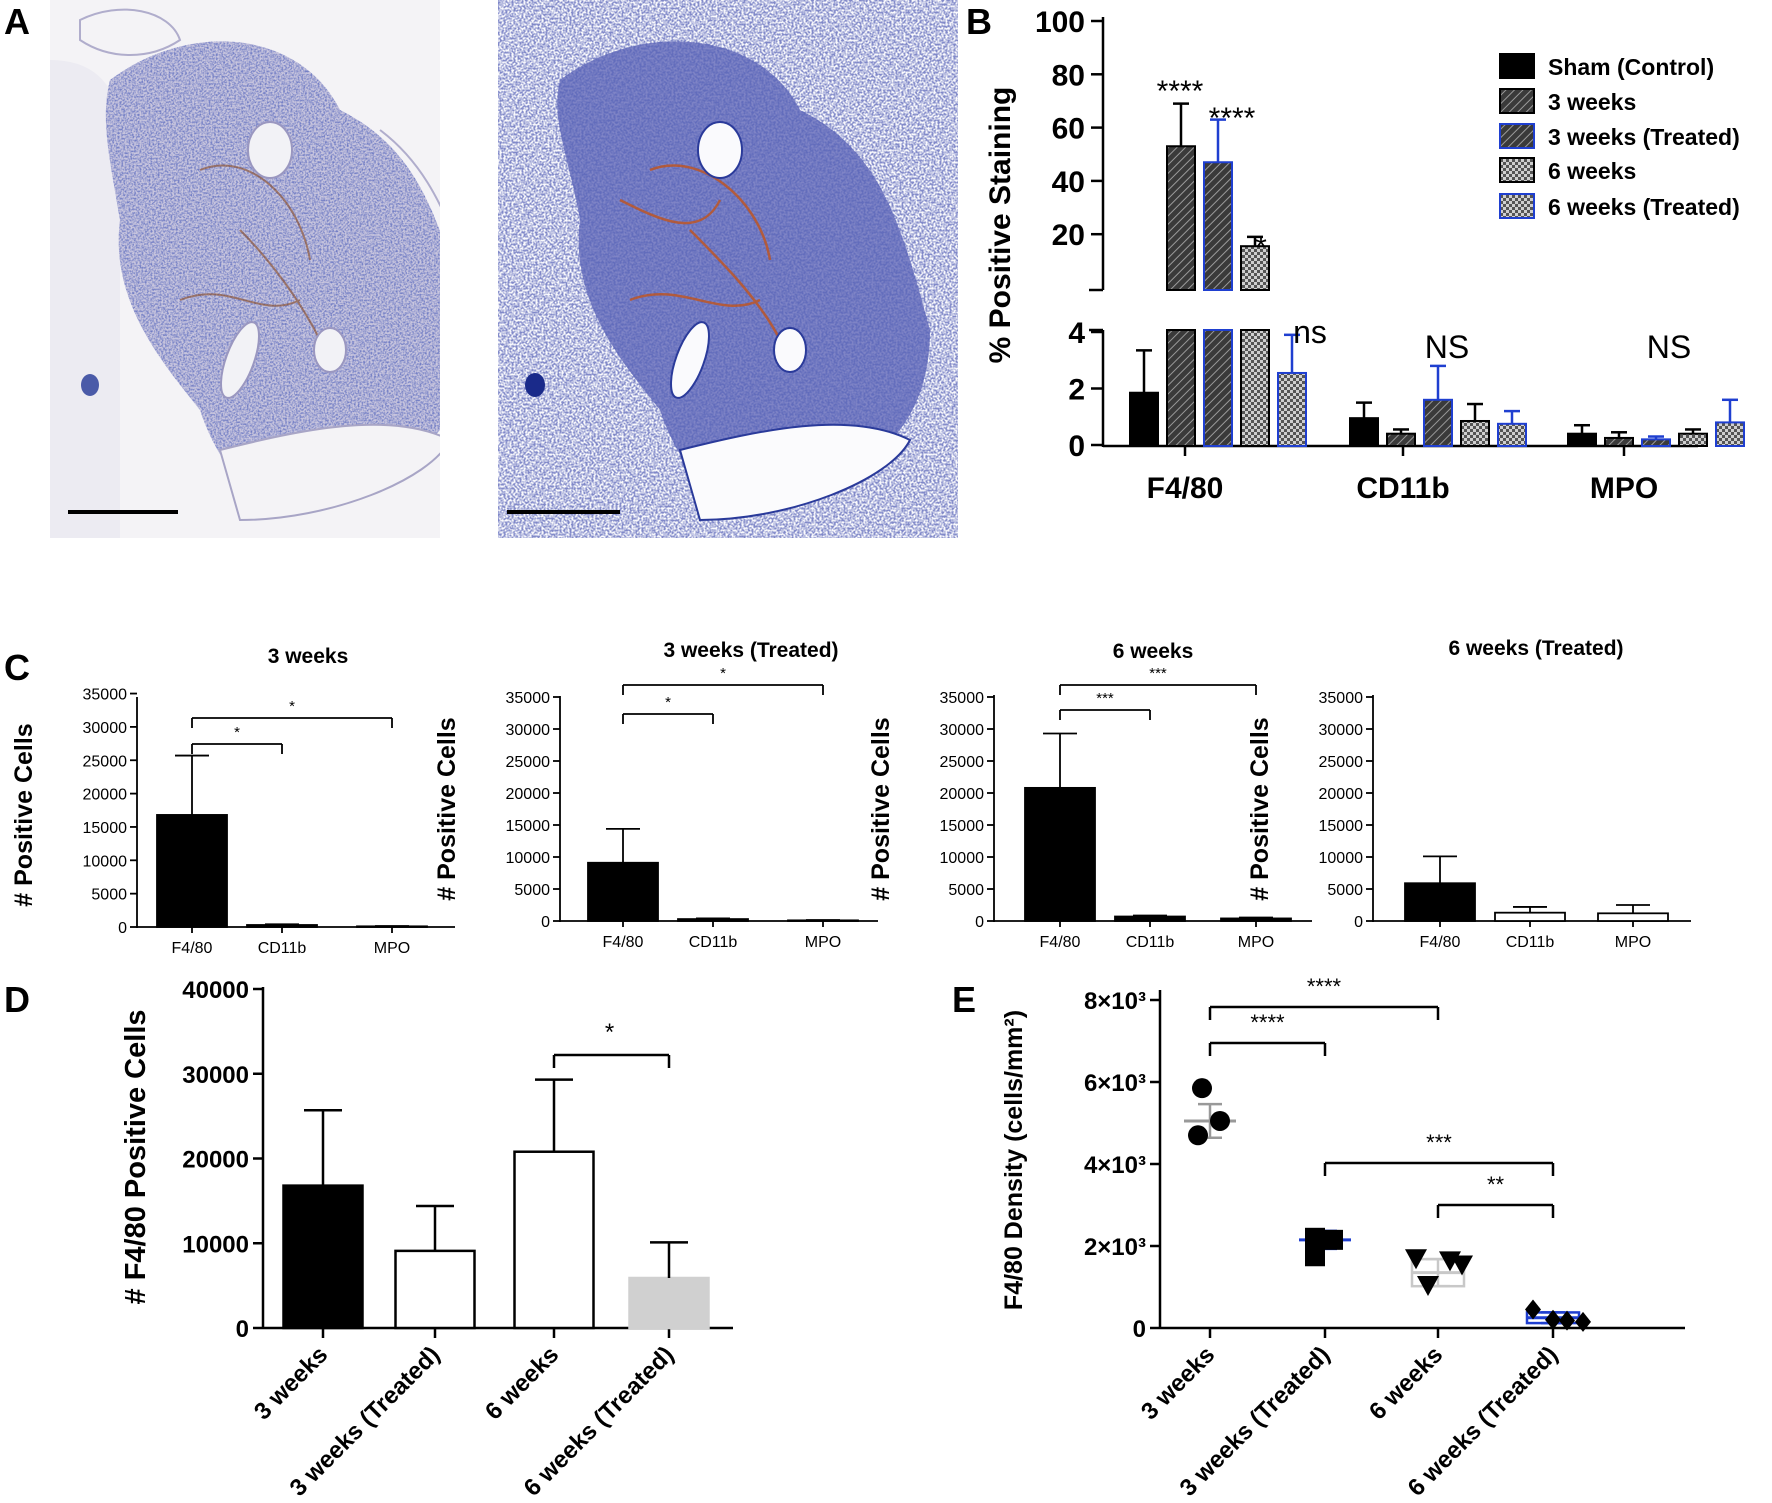  Describe the element at coordinates (308, 656) in the screenshot. I see `C1-title: 3 weeks` at that location.